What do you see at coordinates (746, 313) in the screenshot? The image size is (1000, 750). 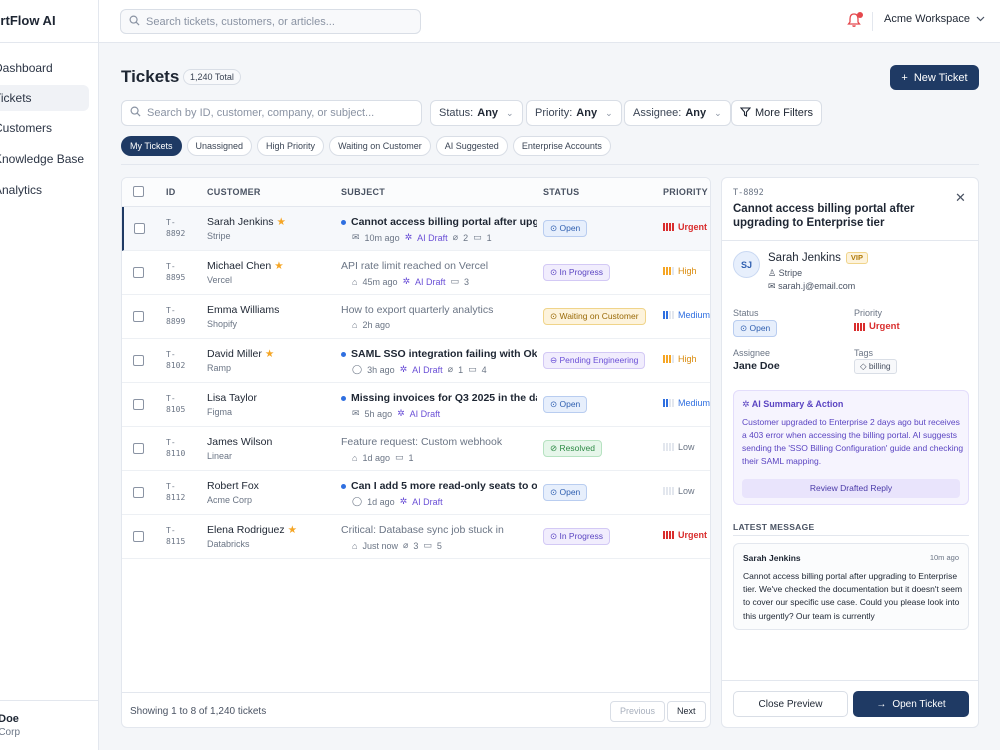 I see `status-field-label: Status` at bounding box center [746, 313].